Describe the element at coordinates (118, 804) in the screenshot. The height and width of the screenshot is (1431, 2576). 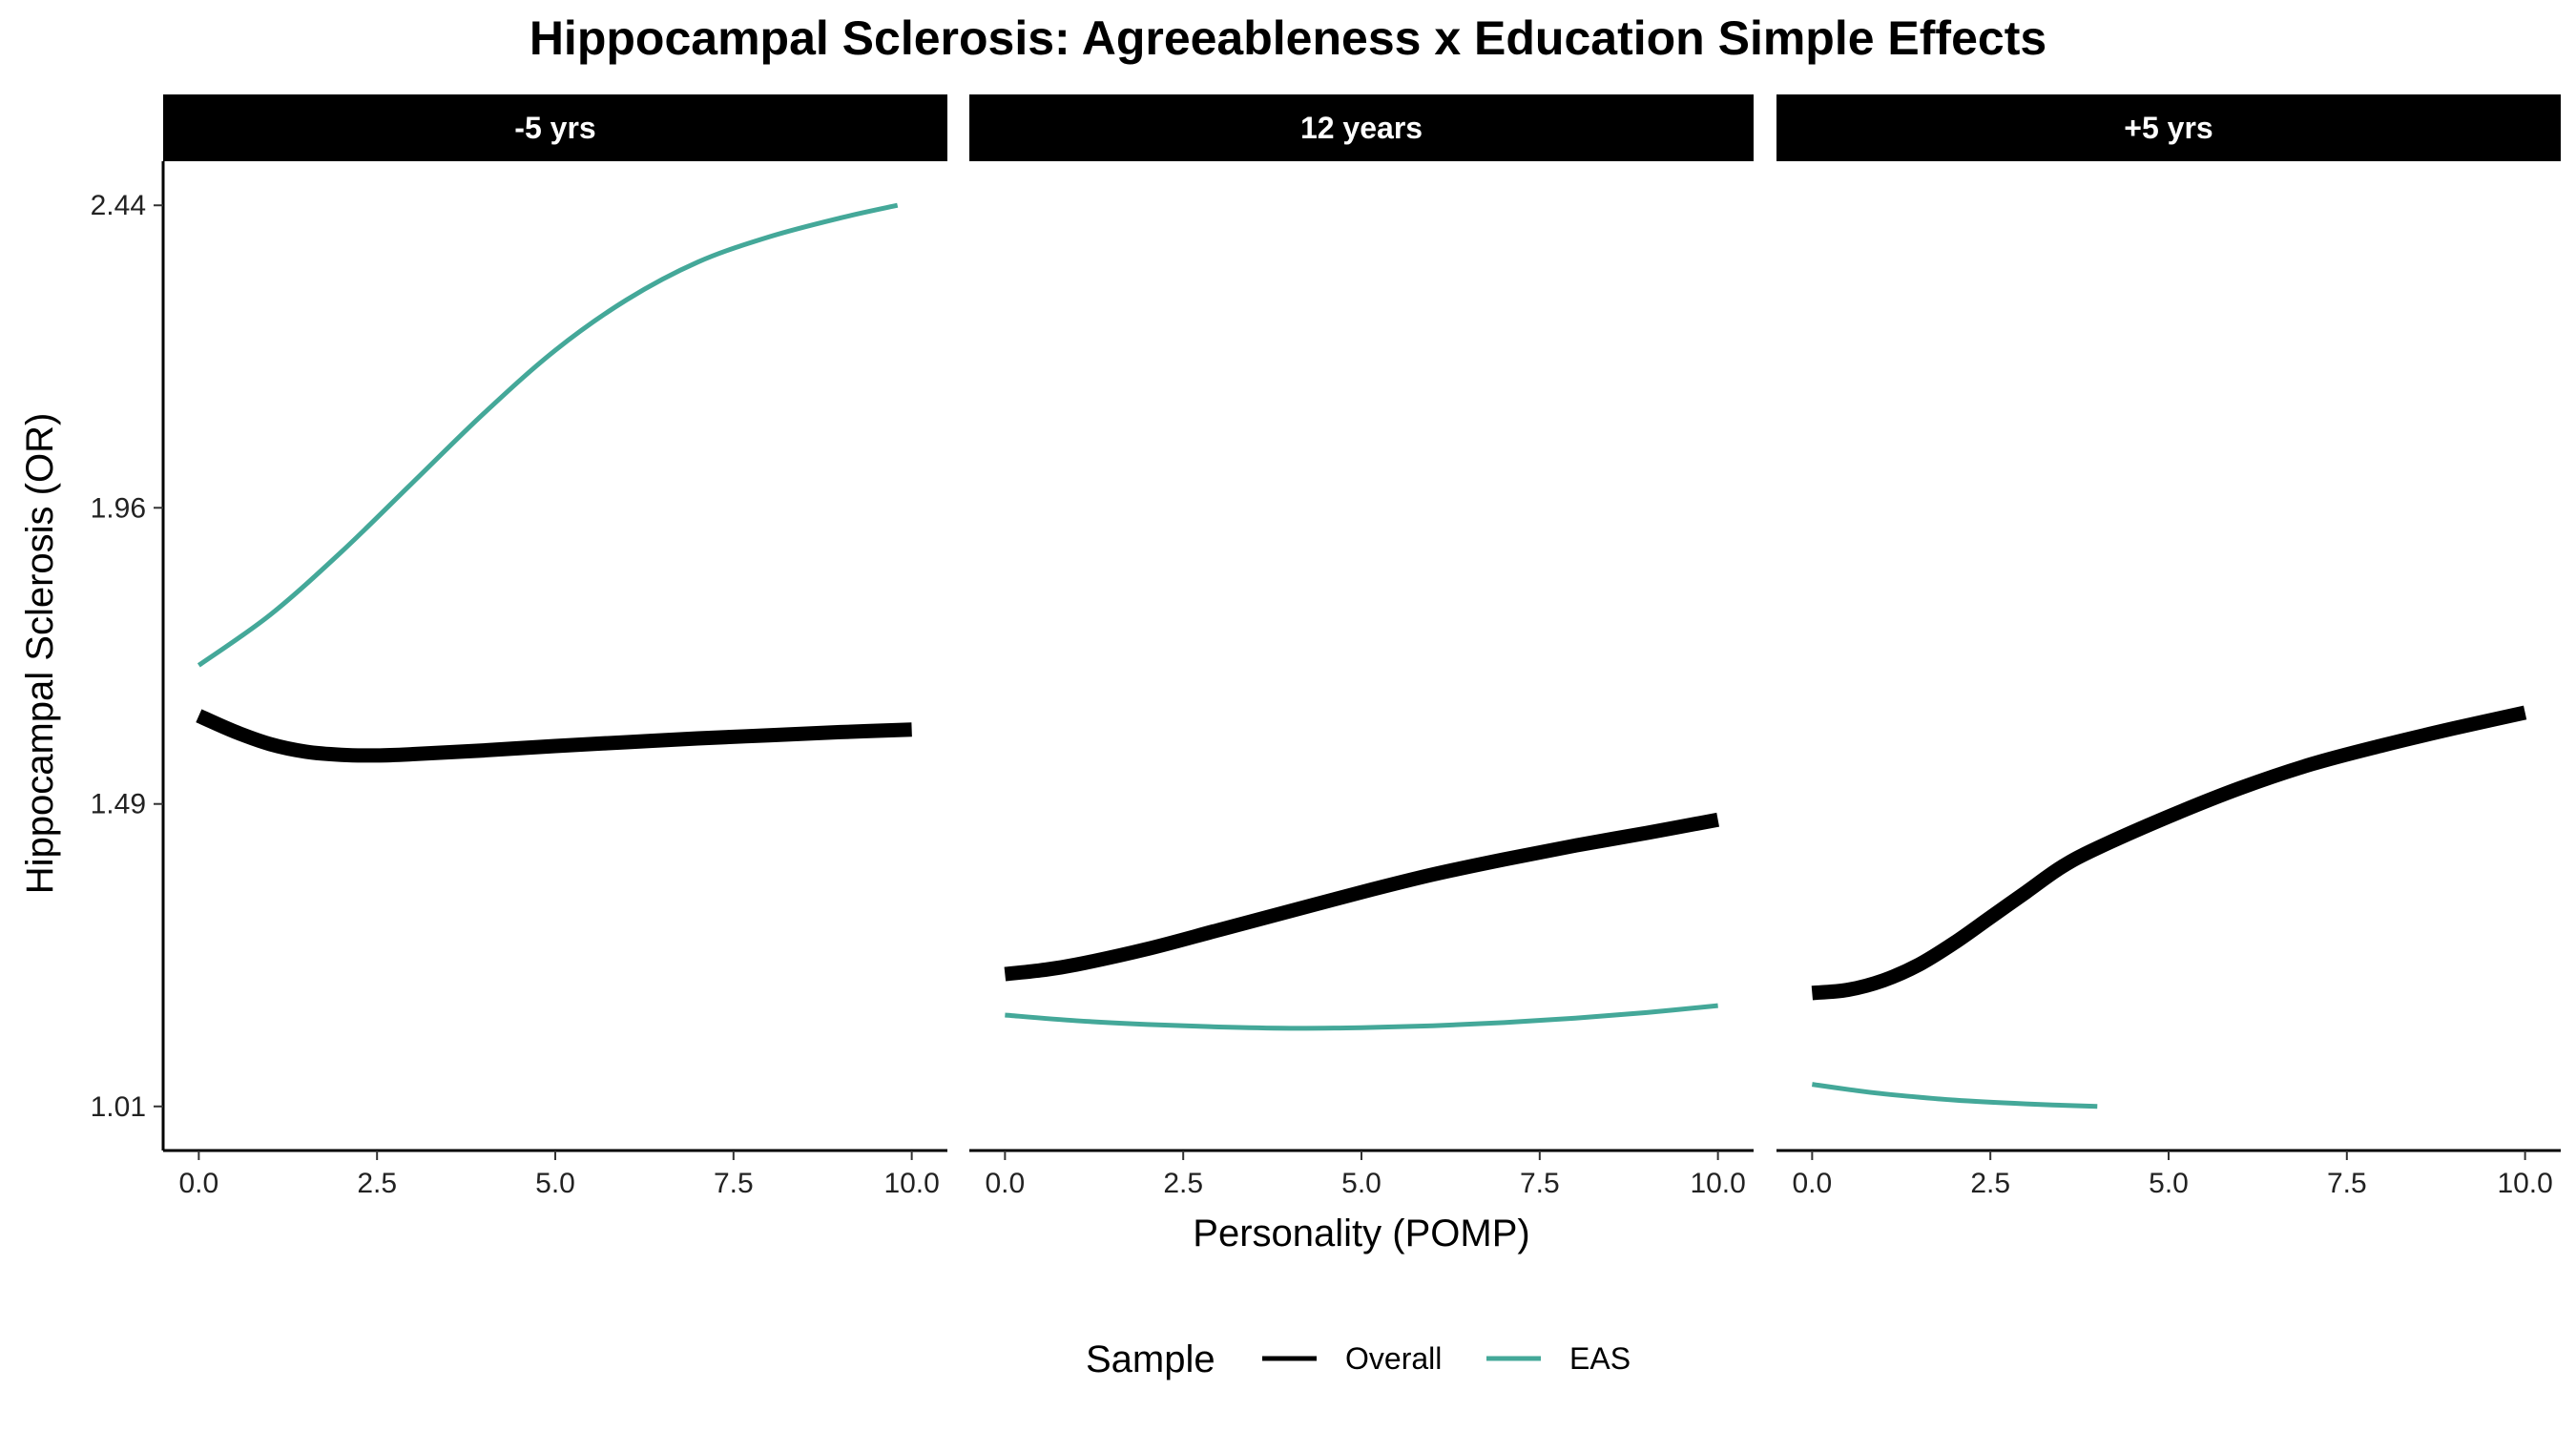
I see `y-tick-label: 1.49` at that location.